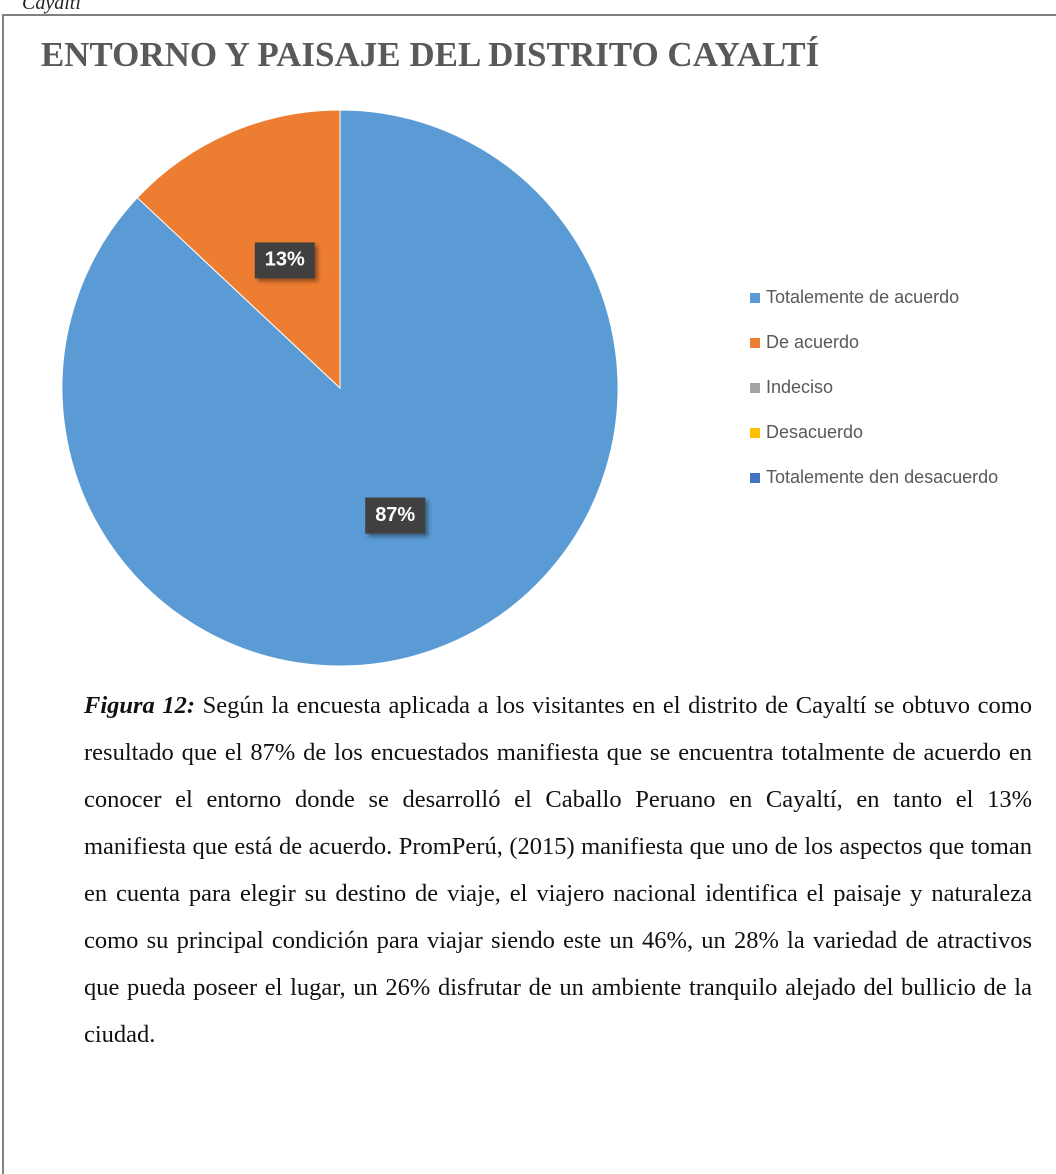 This screenshot has height=1174, width=1056. I want to click on legend-label: Indeciso, so click(799, 387).